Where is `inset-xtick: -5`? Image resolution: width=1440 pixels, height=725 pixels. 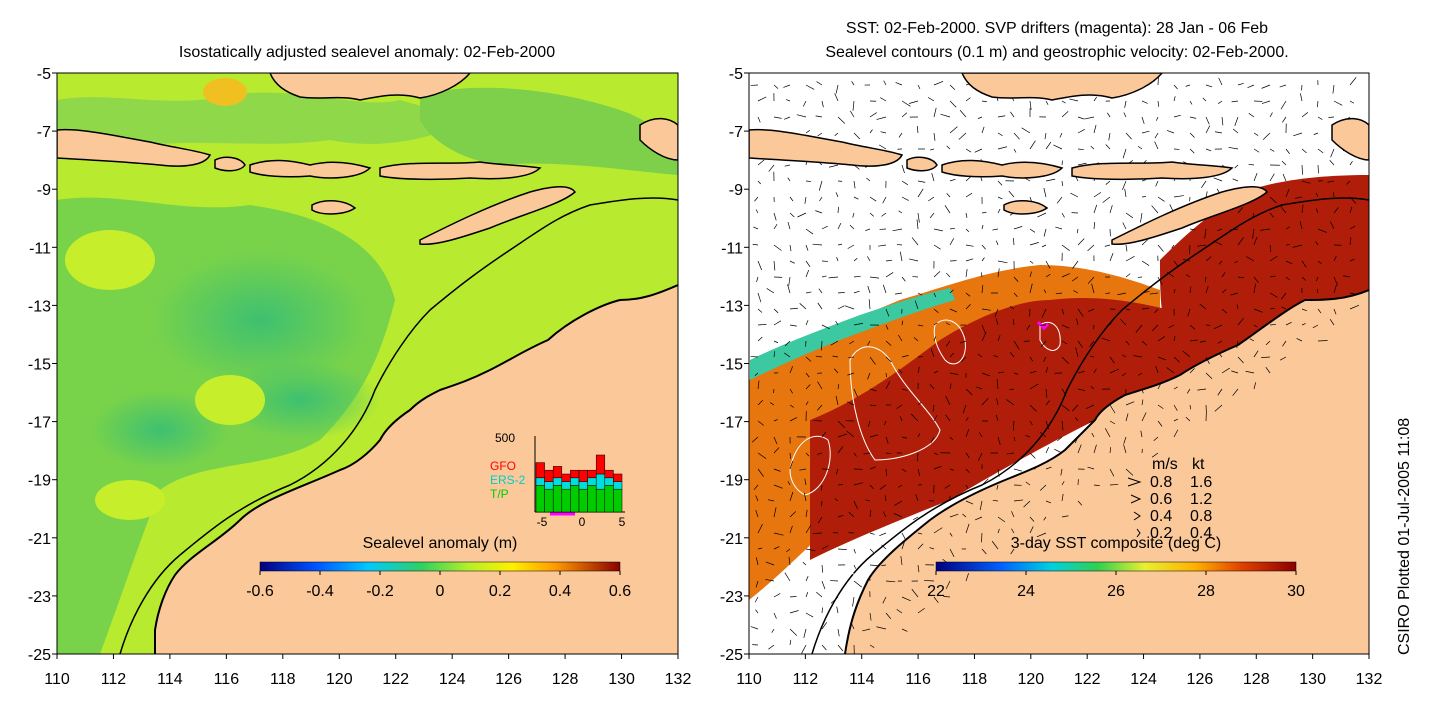 inset-xtick: -5 is located at coordinates (542, 522).